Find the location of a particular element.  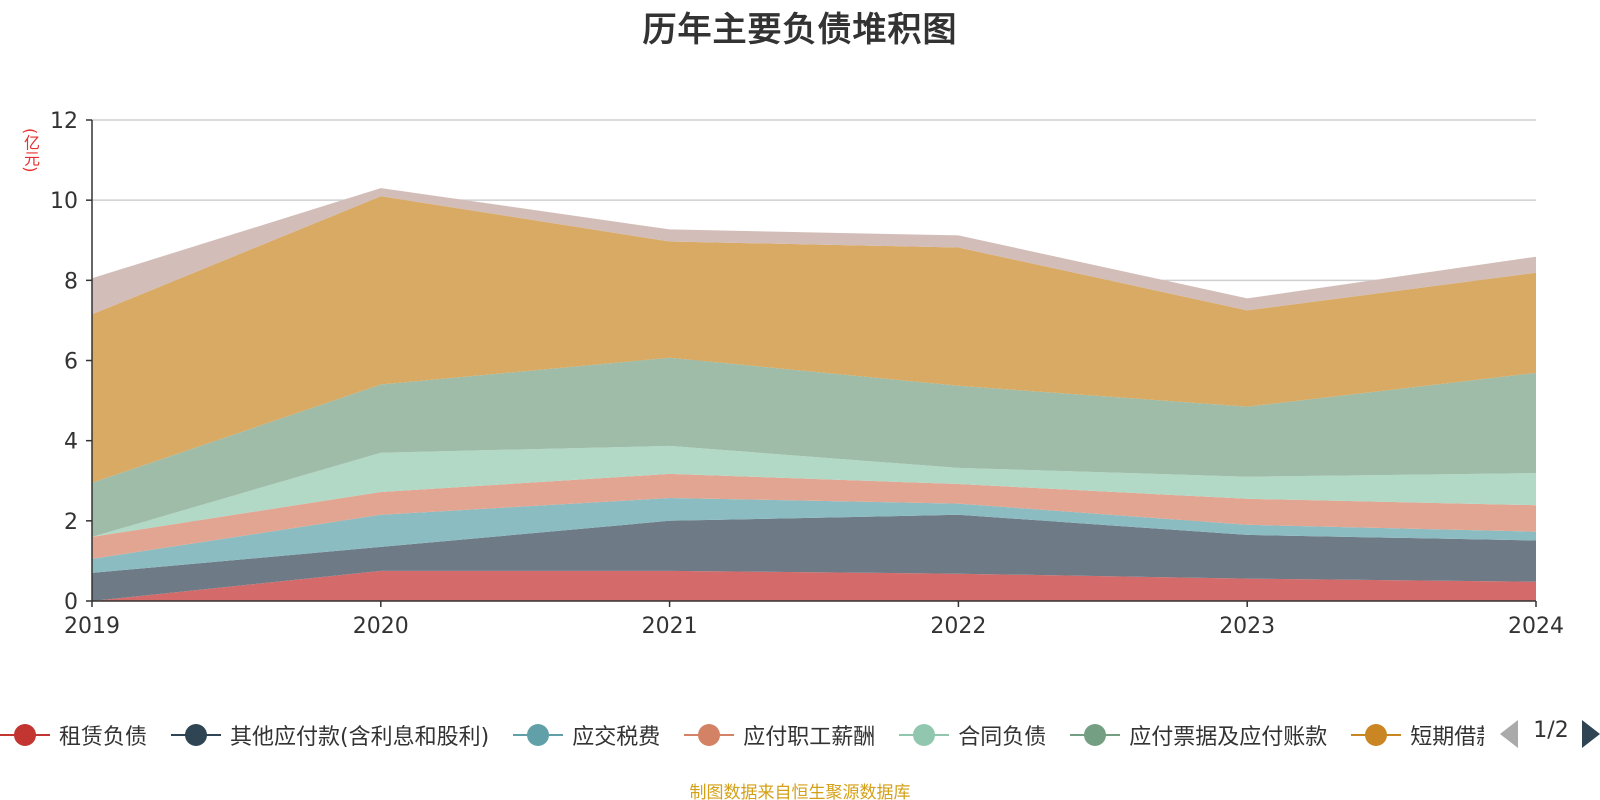

legend-item: 合同负债 is located at coordinates (972, 735).